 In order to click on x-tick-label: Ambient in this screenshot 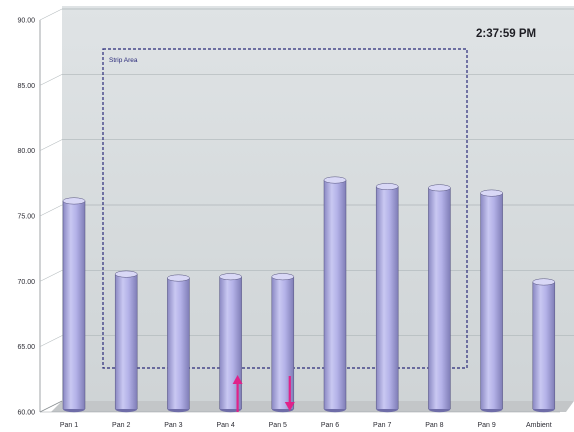, I will do `click(539, 425)`.